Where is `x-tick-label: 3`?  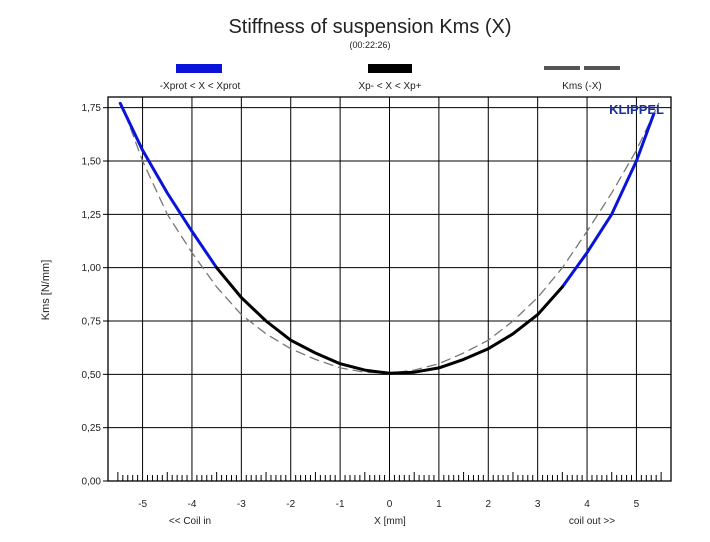
x-tick-label: 3 is located at coordinates (538, 504).